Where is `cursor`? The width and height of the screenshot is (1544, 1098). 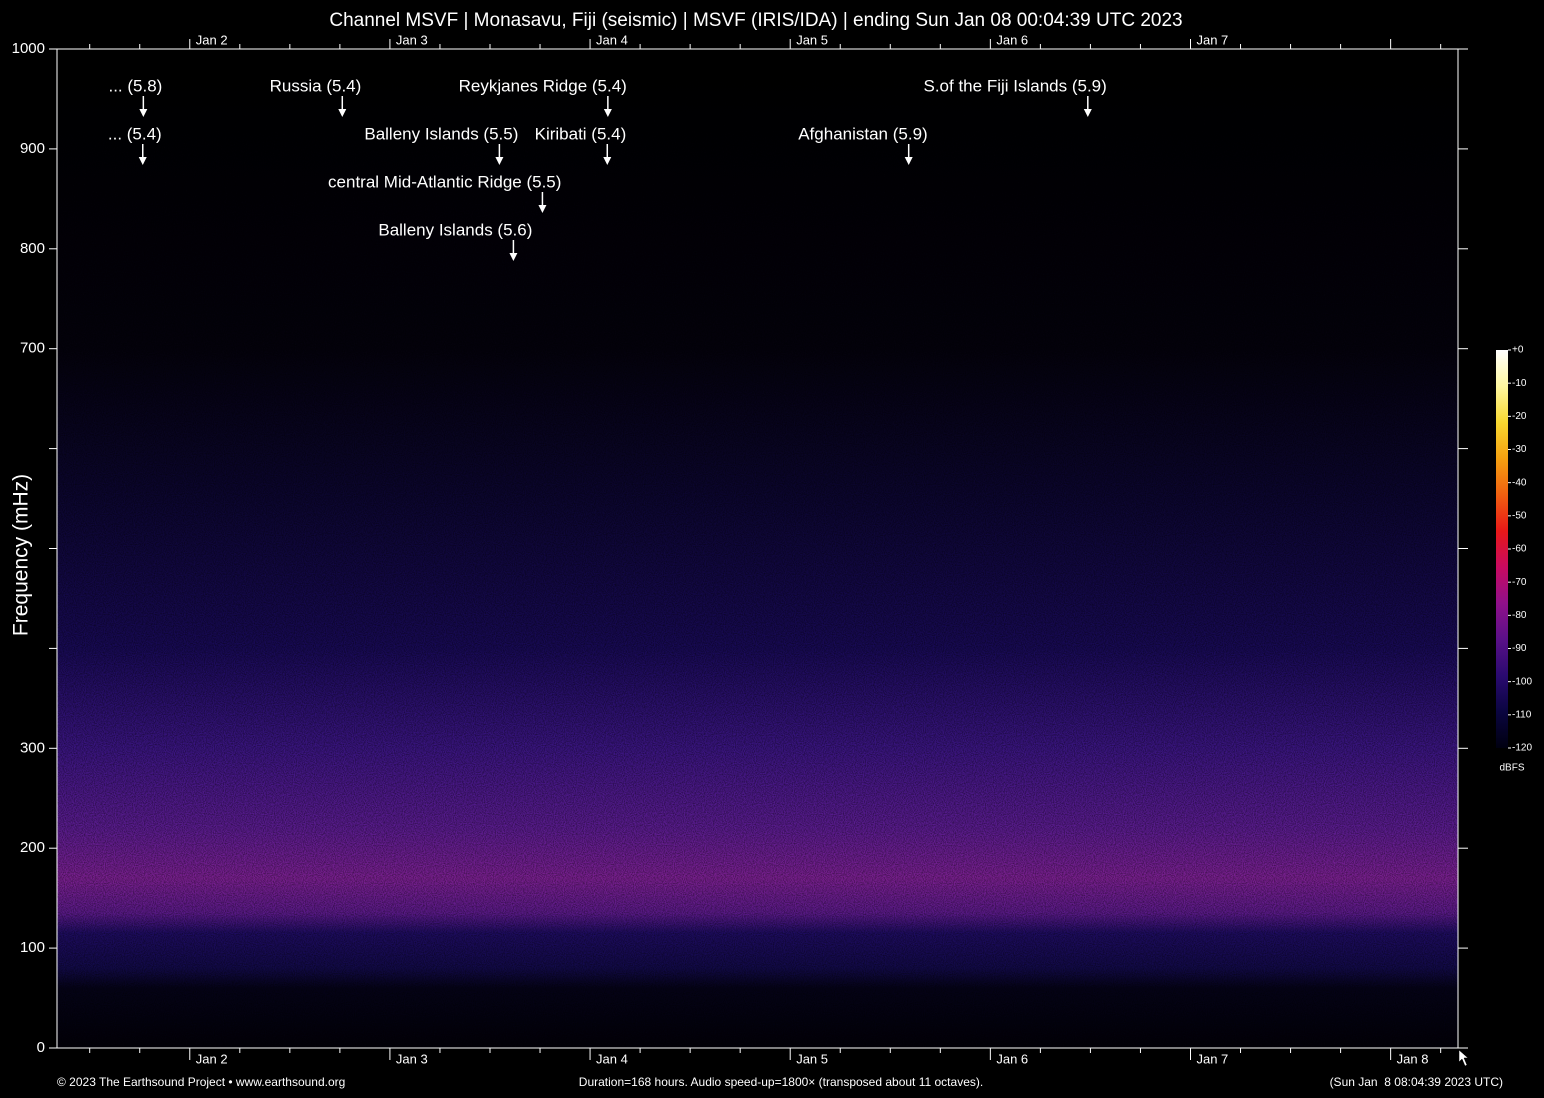
cursor is located at coordinates (1463, 1058).